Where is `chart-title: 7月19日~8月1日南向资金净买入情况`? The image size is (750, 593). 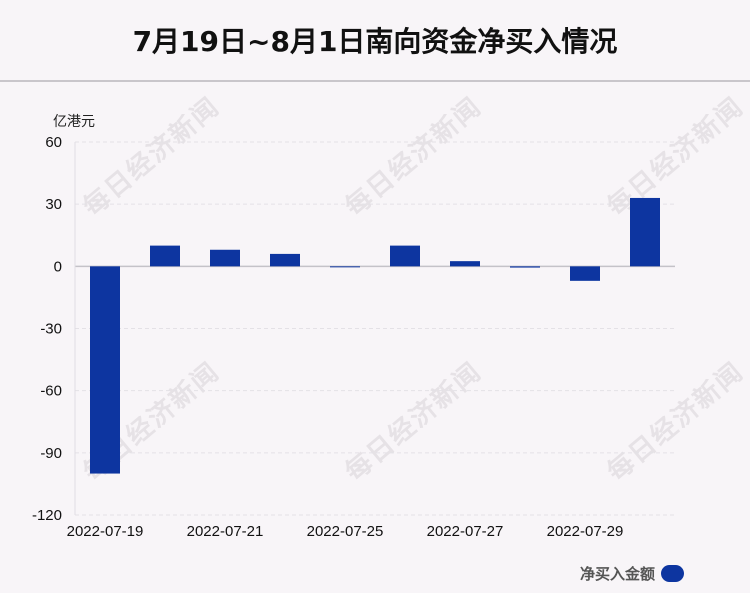
chart-title: 7月19日~8月1日南向资金净买入情况 is located at coordinates (375, 41).